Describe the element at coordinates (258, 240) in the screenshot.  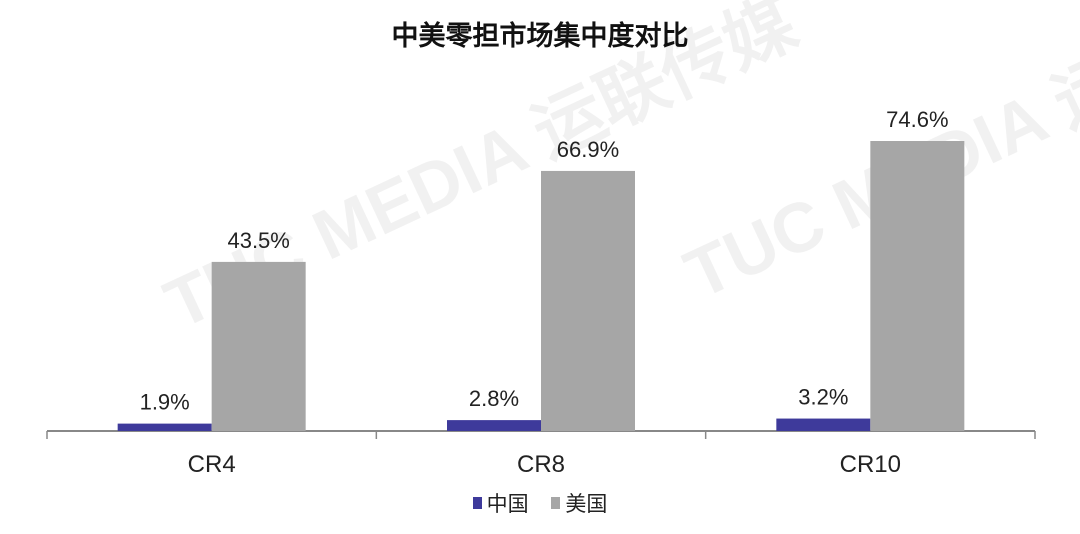
I see `data-label: 43.5%` at that location.